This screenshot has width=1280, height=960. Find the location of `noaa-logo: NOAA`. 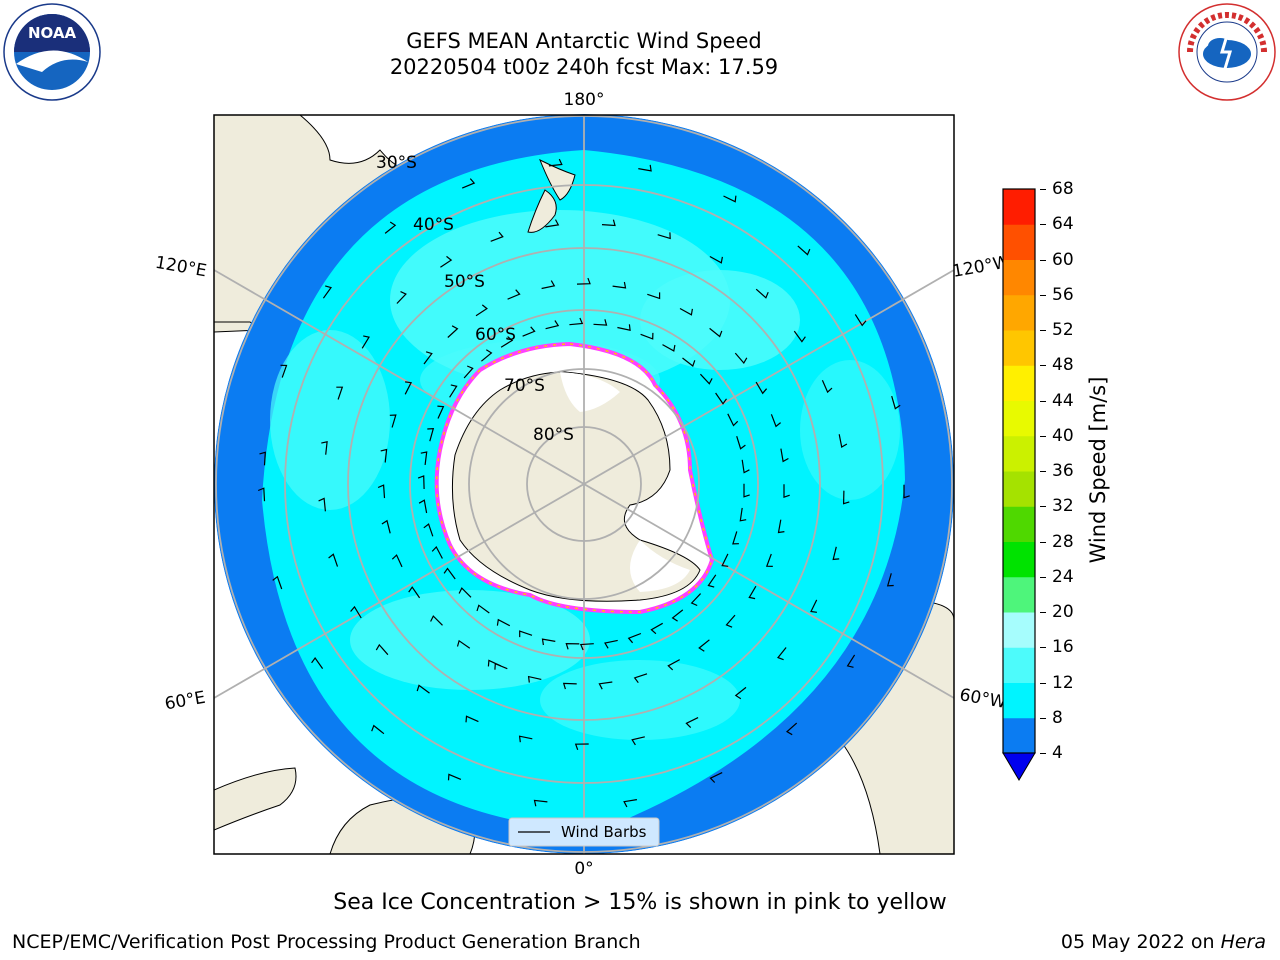

noaa-logo: NOAA is located at coordinates (52, 52).